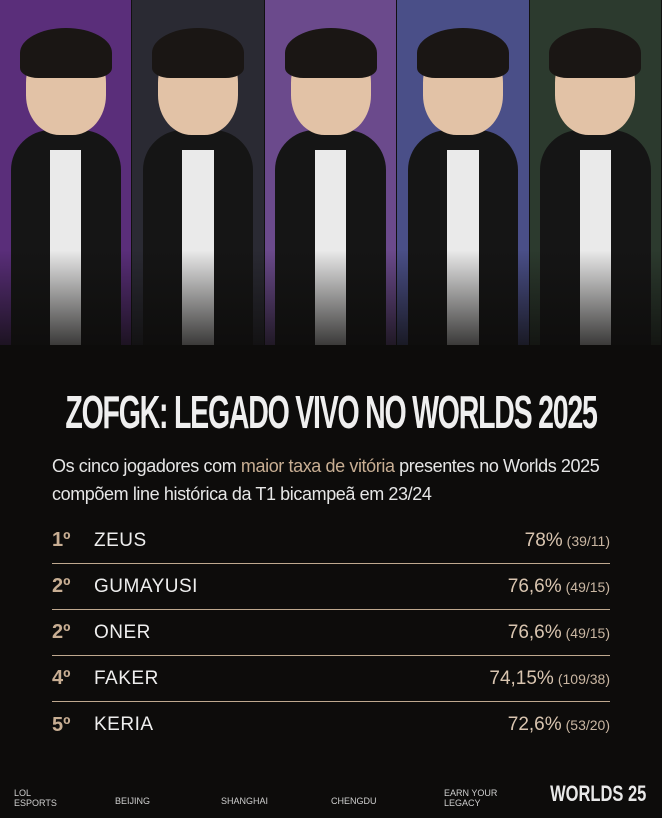  Describe the element at coordinates (331, 679) in the screenshot. I see `ranking-row: 4º FAKER 74,15% (109/38)` at that location.